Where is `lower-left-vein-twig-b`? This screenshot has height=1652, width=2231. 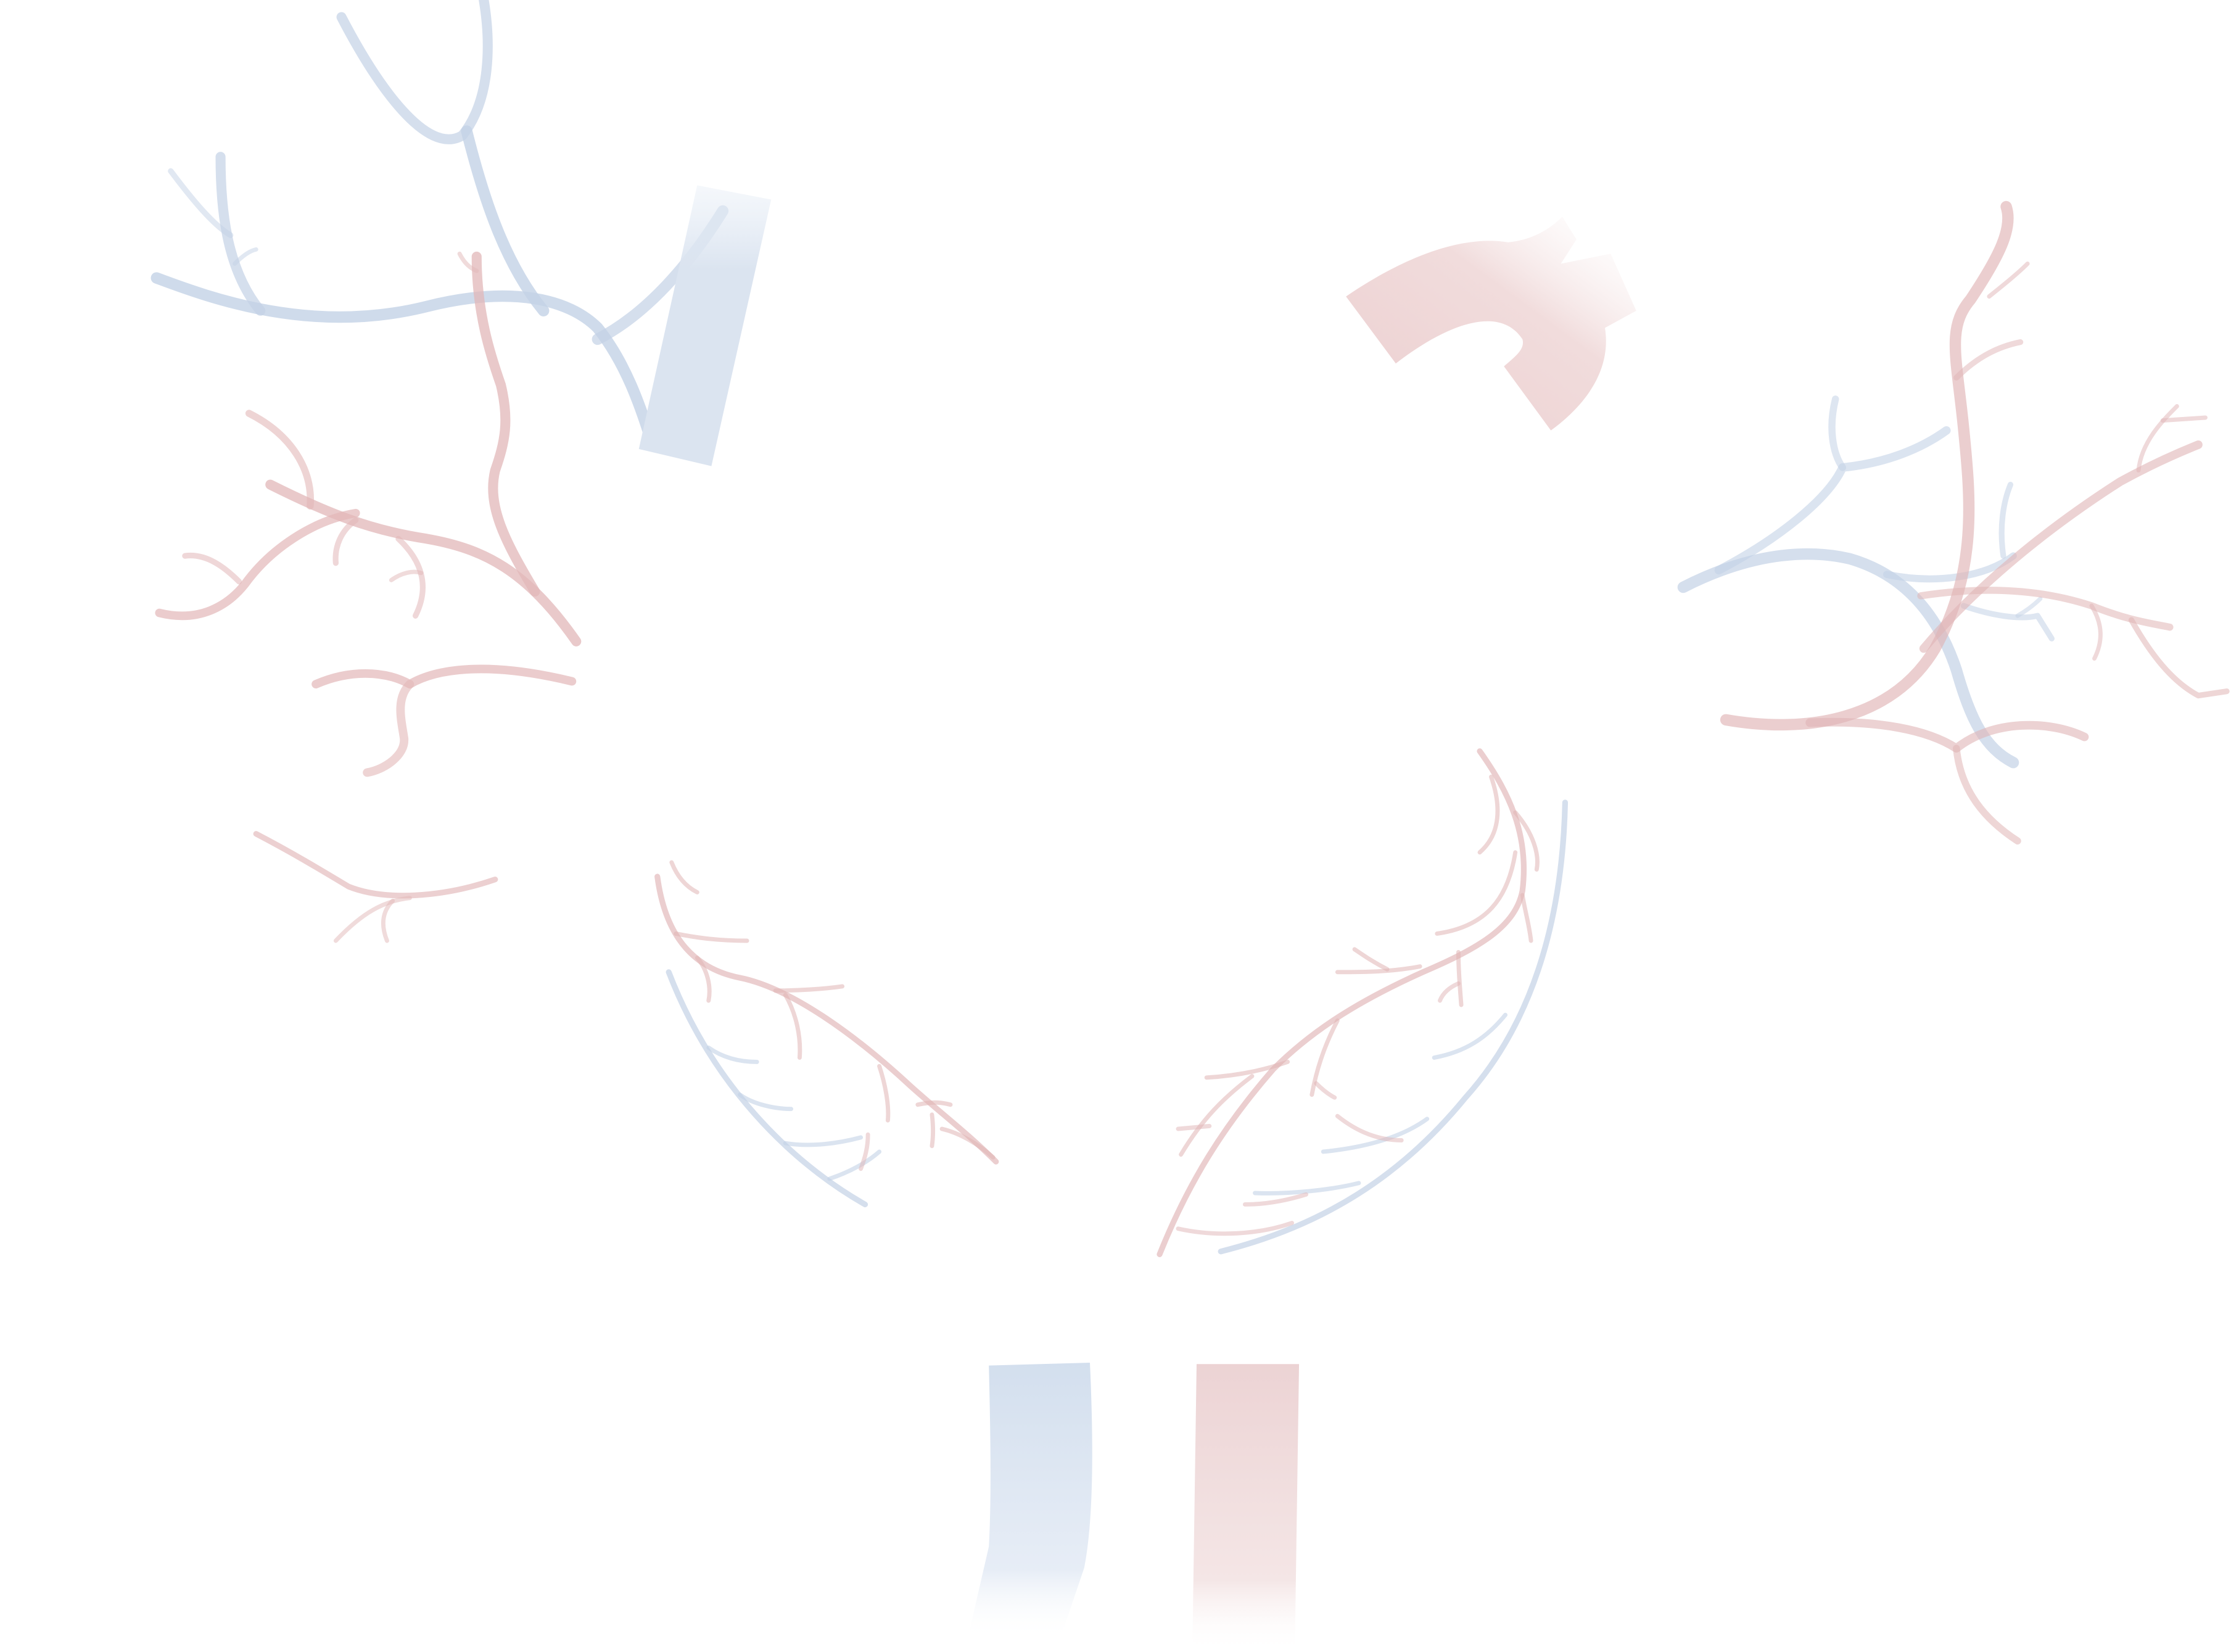 lower-left-vein-twig-b is located at coordinates (766, 1102).